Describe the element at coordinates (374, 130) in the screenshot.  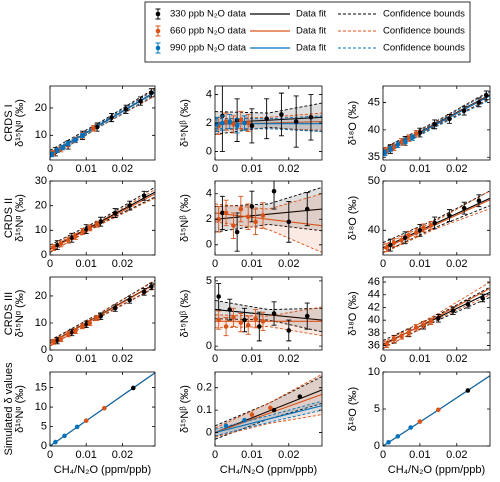
I see `y-tick-label: 40` at that location.